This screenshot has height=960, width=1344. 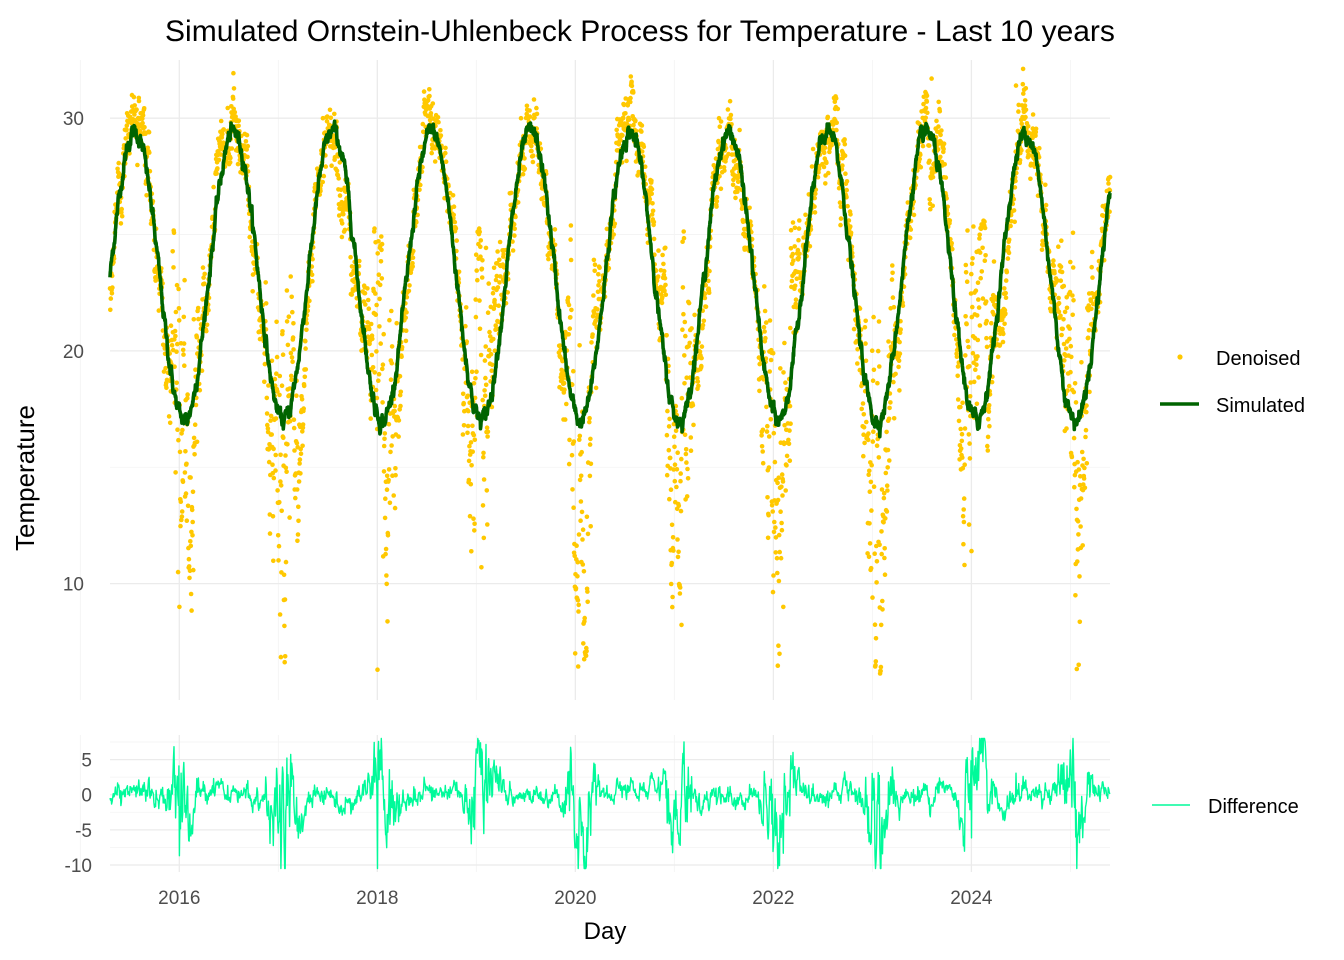 I want to click on bottom-y-tick-label: -10, so click(x=78, y=866).